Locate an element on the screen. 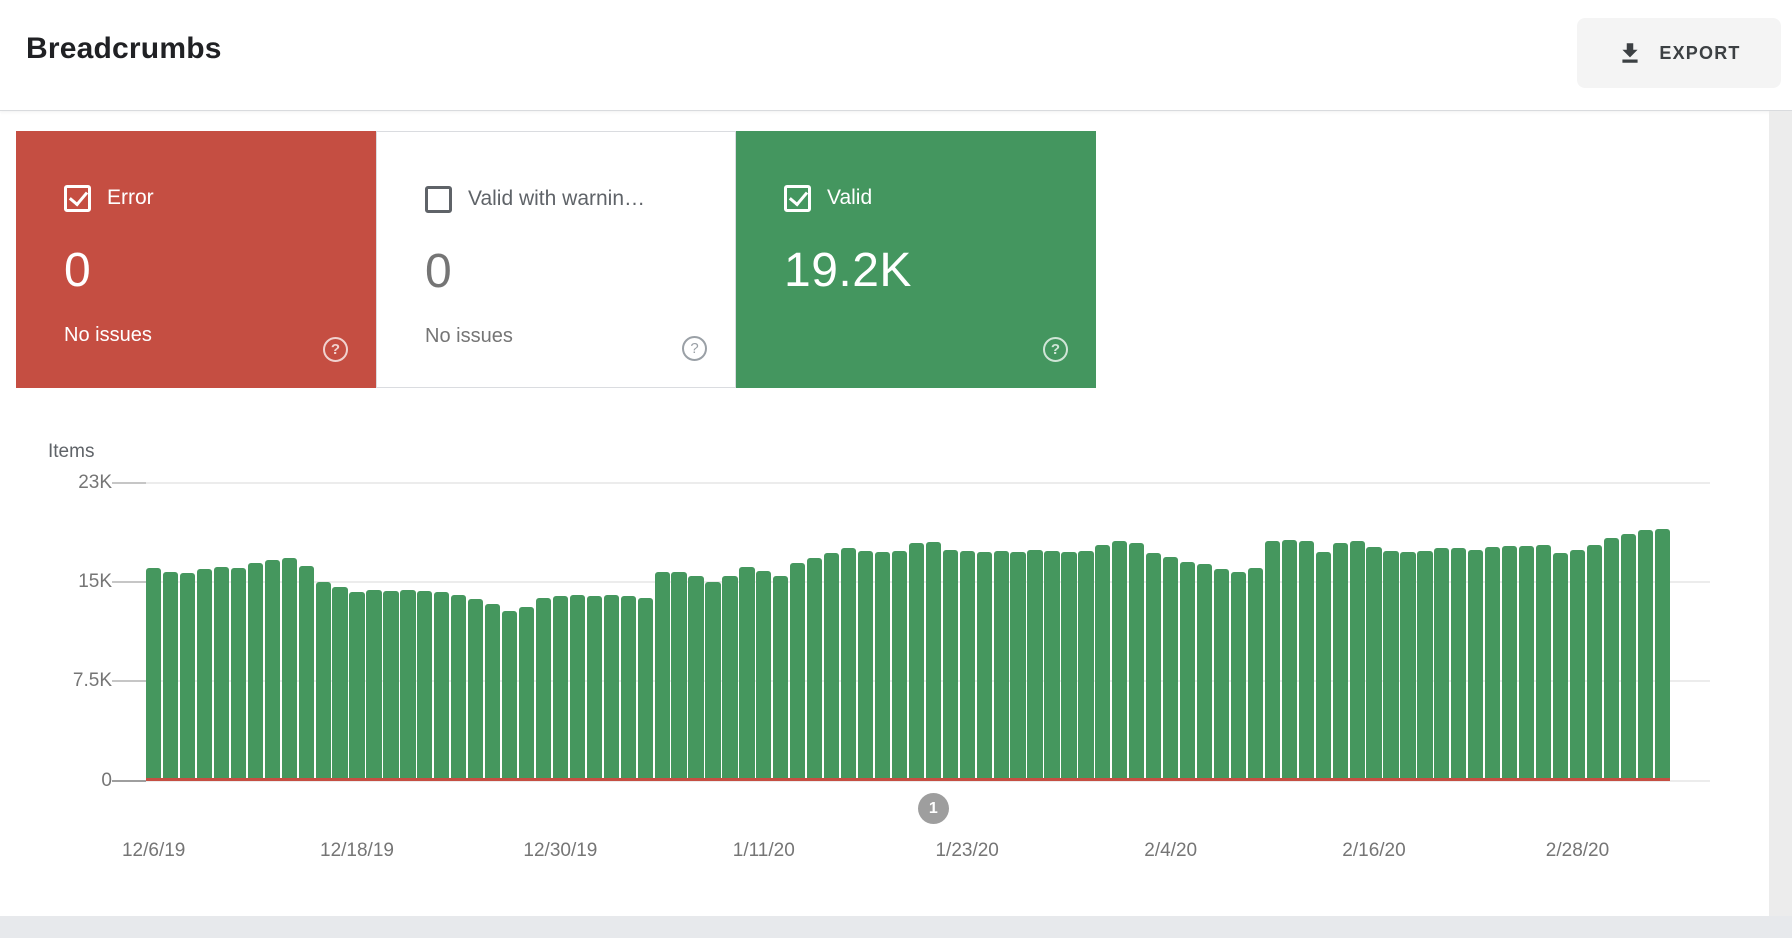 Image resolution: width=1792 pixels, height=938 pixels. event-marker: 1 is located at coordinates (933, 808).